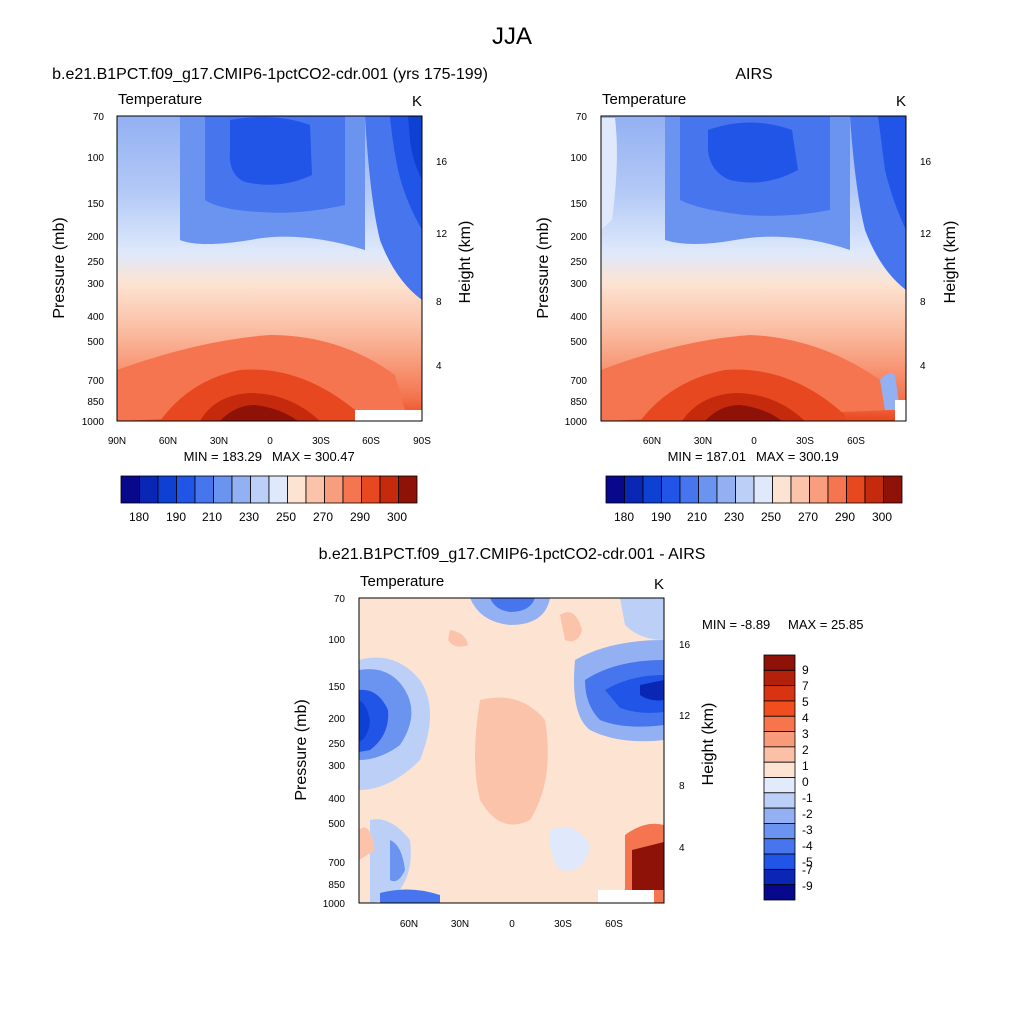  I want to click on panel-2-ylabel: Pressure (mb), so click(543, 267).